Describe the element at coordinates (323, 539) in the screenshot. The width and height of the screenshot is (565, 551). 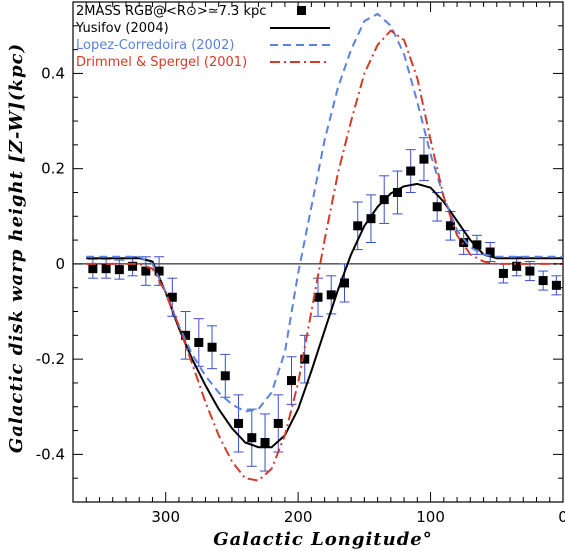
I see `x-axis-label: Galactic Longitude°` at that location.